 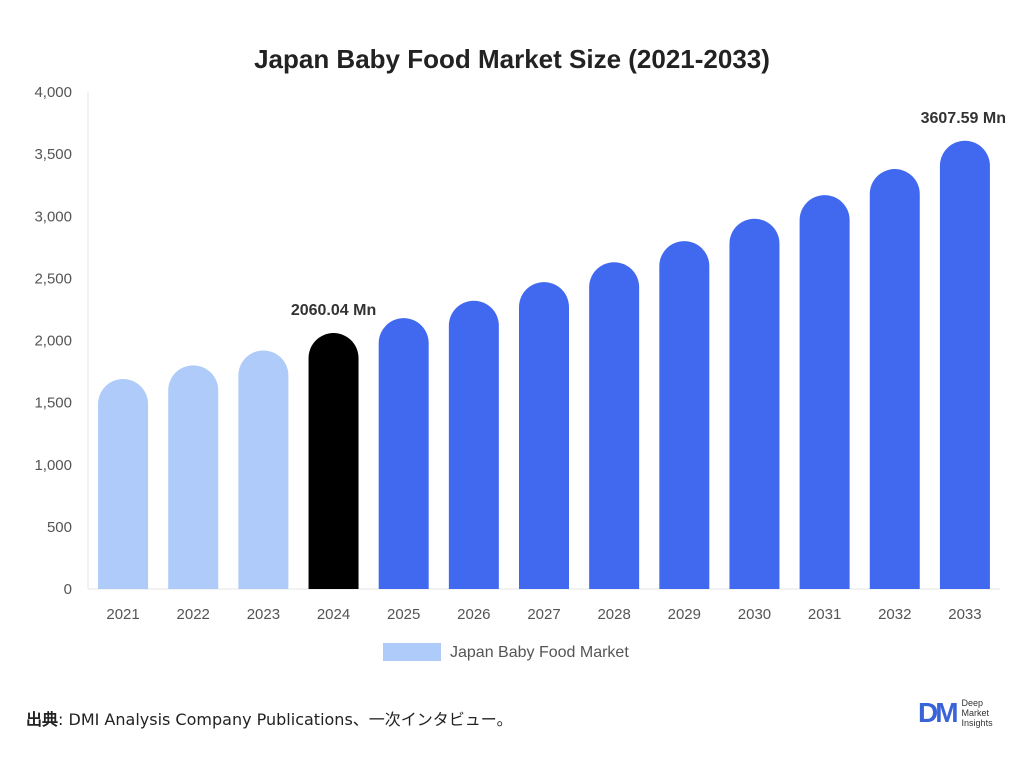 What do you see at coordinates (473, 444) in the screenshot?
I see `bar-2026` at bounding box center [473, 444].